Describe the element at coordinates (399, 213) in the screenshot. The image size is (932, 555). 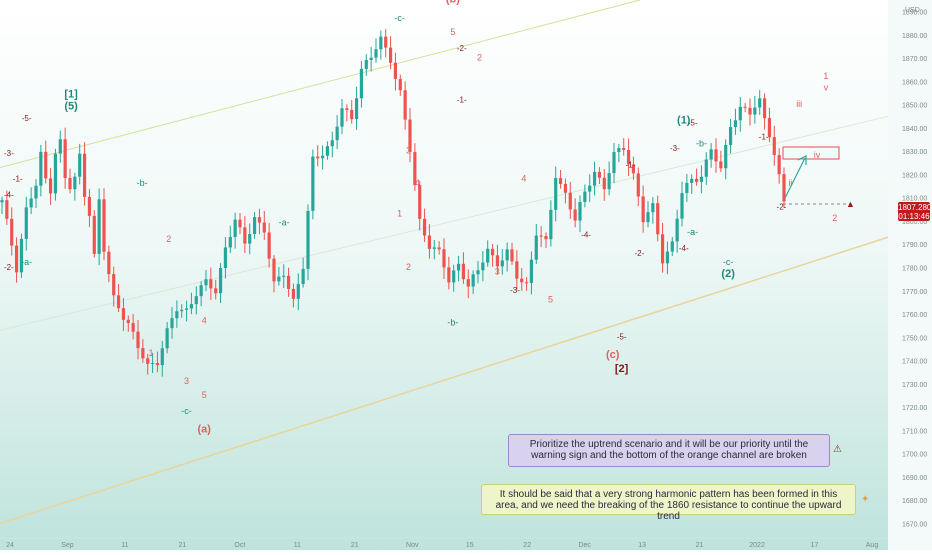
I see `wave-label: 1` at that location.